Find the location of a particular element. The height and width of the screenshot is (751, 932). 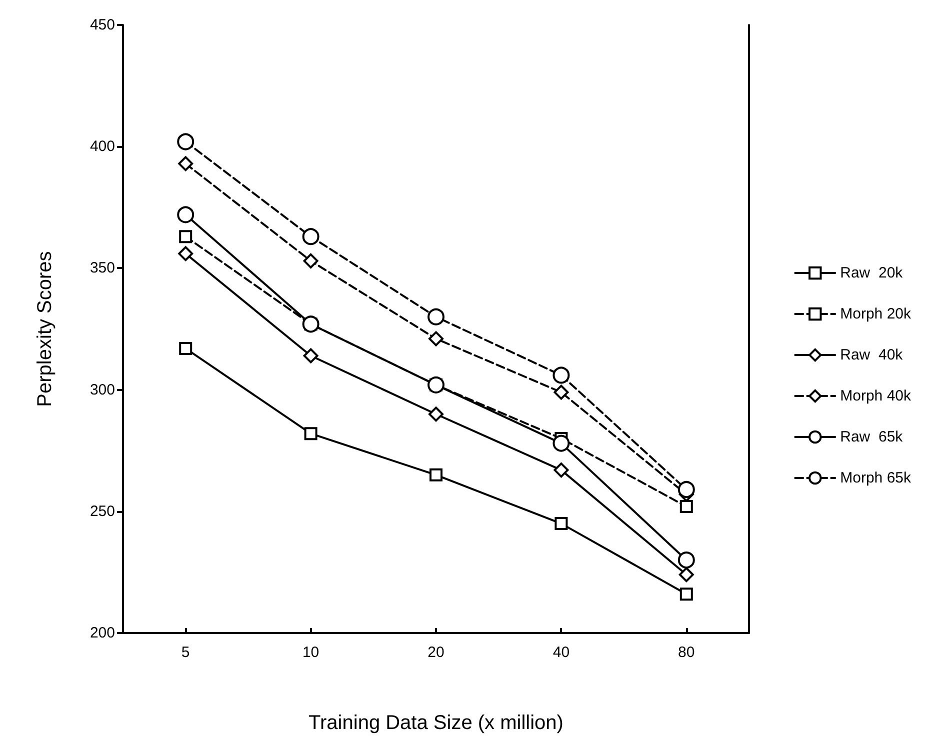

x-tick-label: 80 is located at coordinates (686, 652).